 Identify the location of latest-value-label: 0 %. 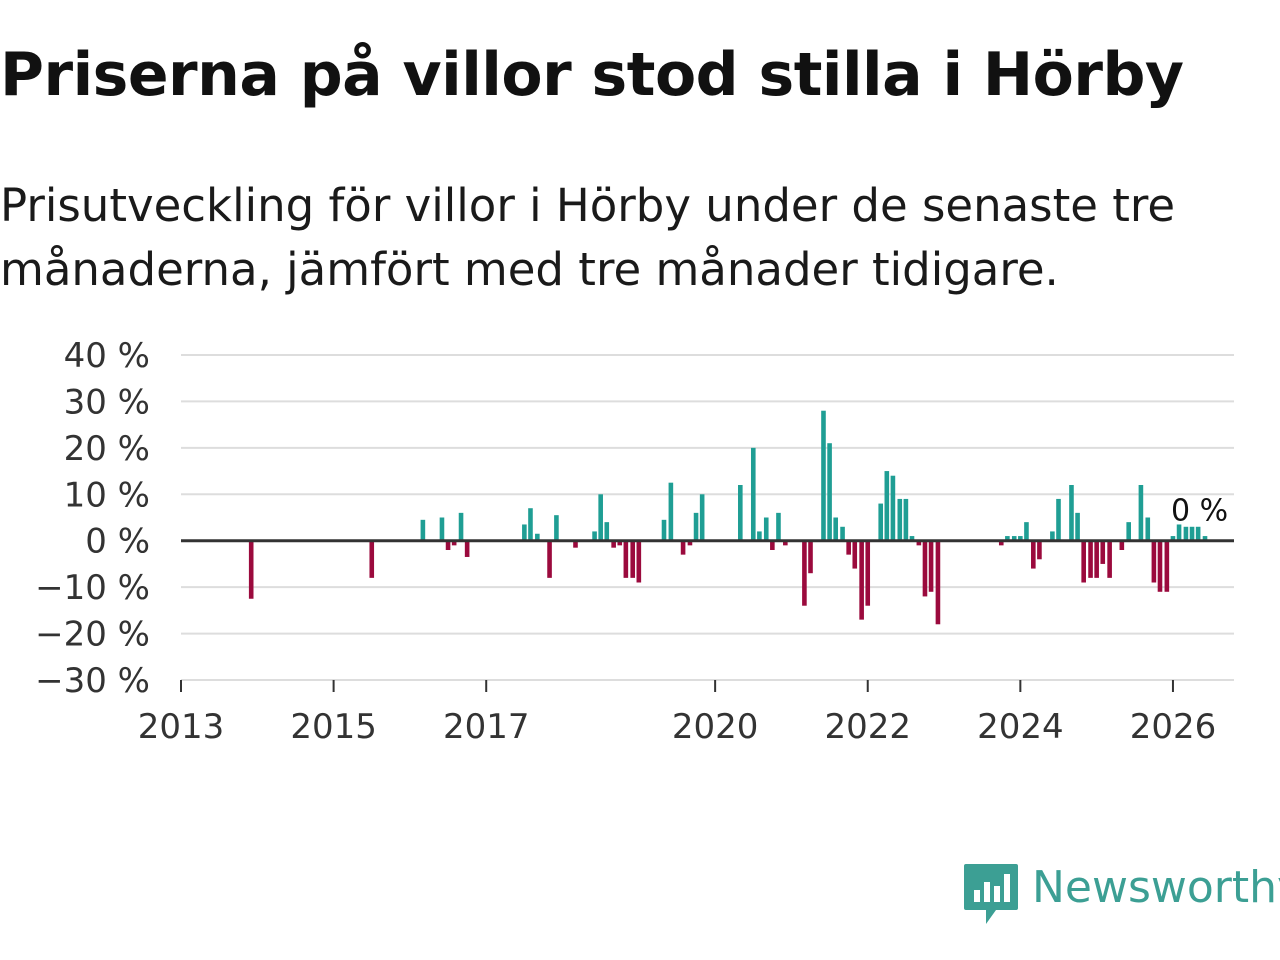
(1199, 511).